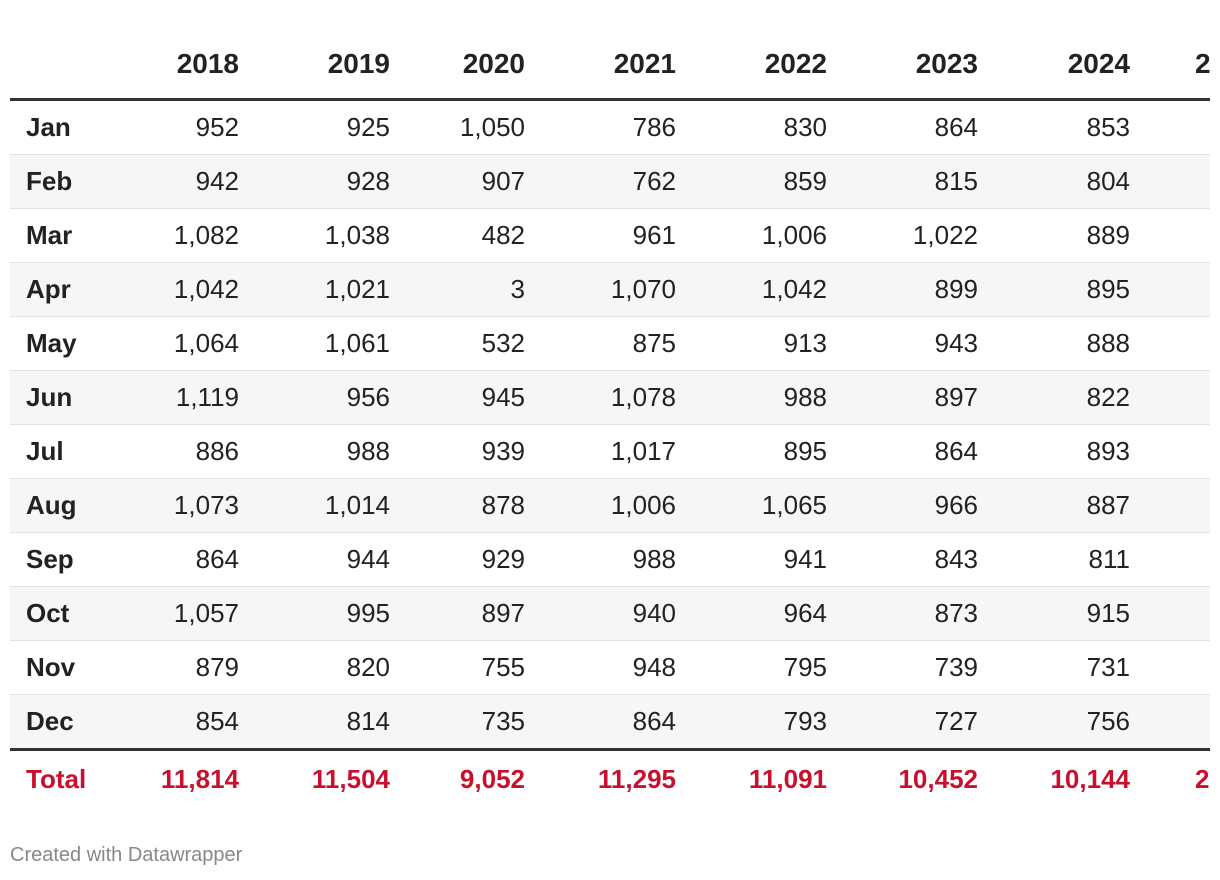  Describe the element at coordinates (126, 855) in the screenshot. I see `footer: Created with Datawrapper` at that location.